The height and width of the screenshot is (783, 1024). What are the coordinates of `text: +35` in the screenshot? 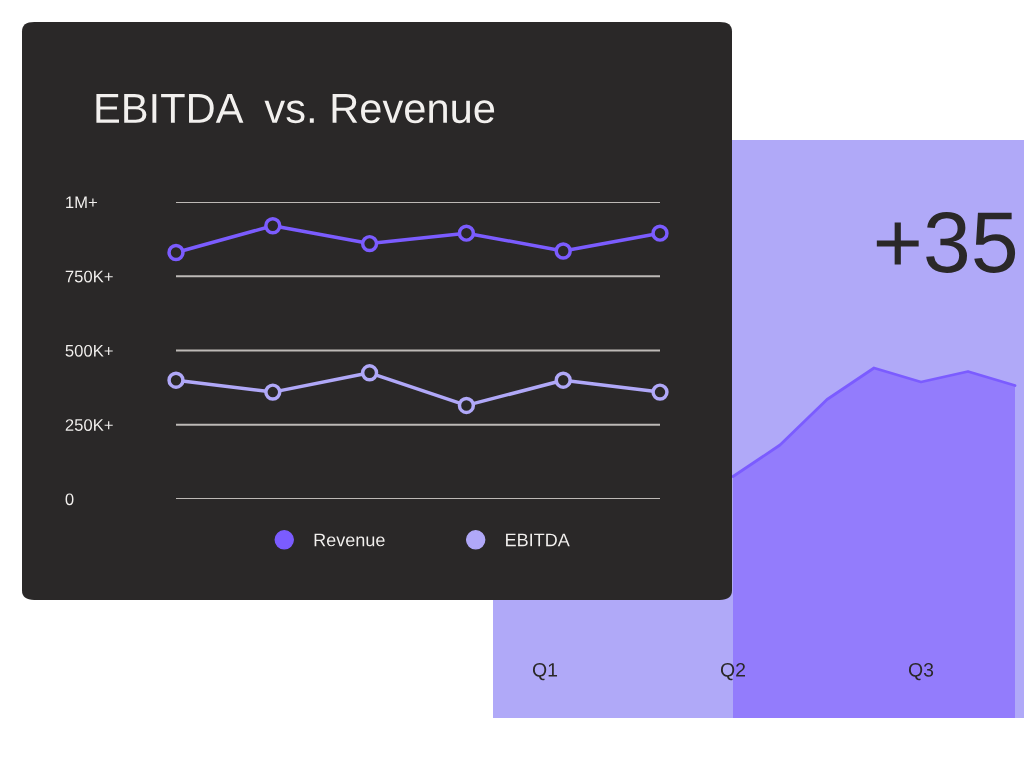 It's located at (946, 242).